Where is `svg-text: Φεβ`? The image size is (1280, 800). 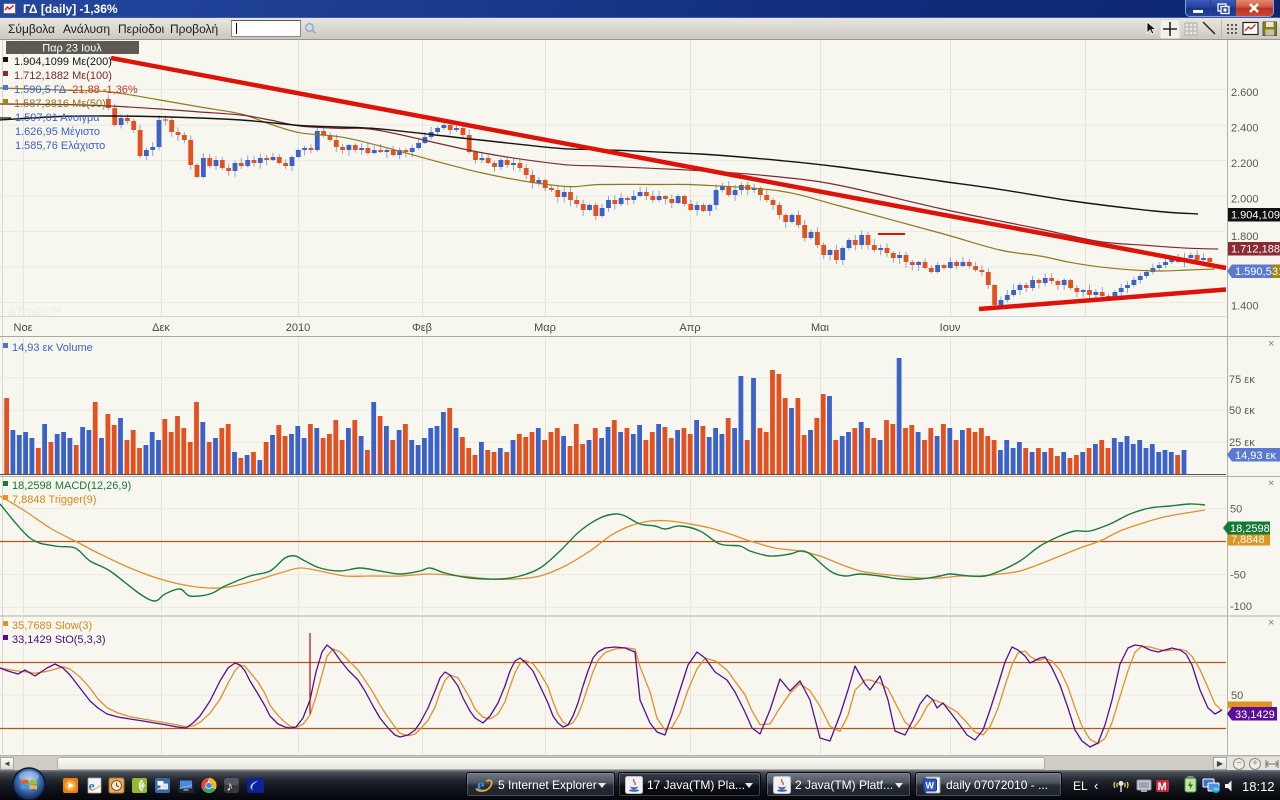 svg-text: Φεβ is located at coordinates (422, 328).